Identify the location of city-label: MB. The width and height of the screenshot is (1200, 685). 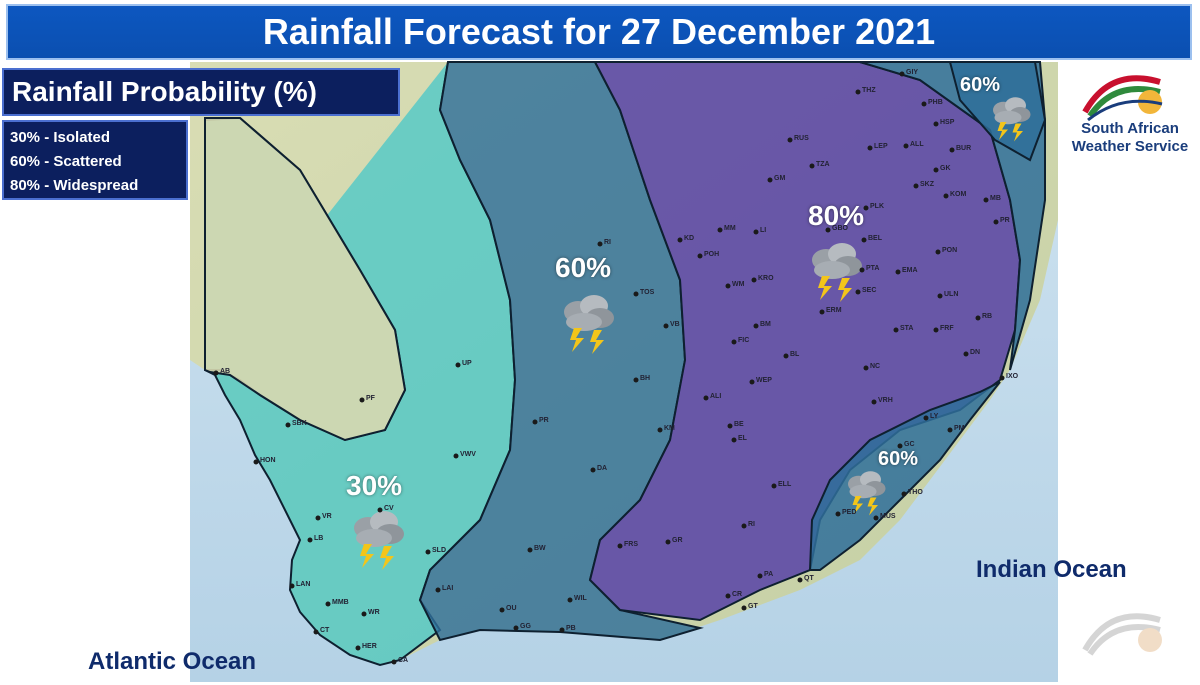
(995, 198).